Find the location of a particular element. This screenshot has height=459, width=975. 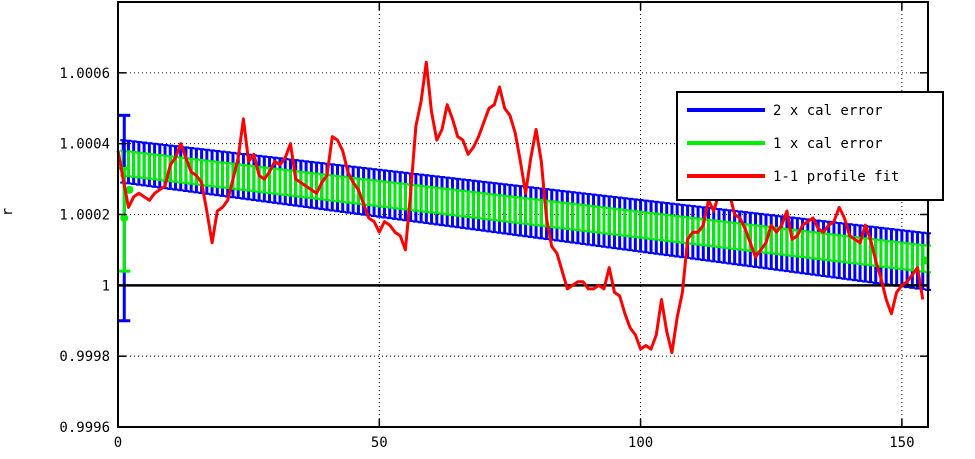

x-tick-label: 100 is located at coordinates (640, 443).